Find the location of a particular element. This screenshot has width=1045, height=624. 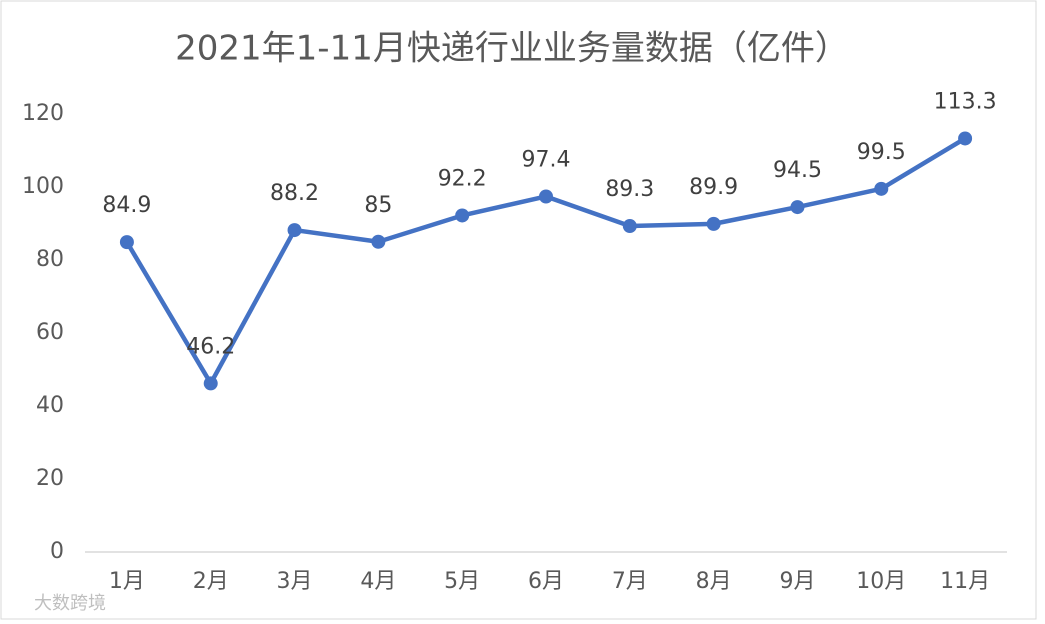

data-label: 89.9 is located at coordinates (713, 187).